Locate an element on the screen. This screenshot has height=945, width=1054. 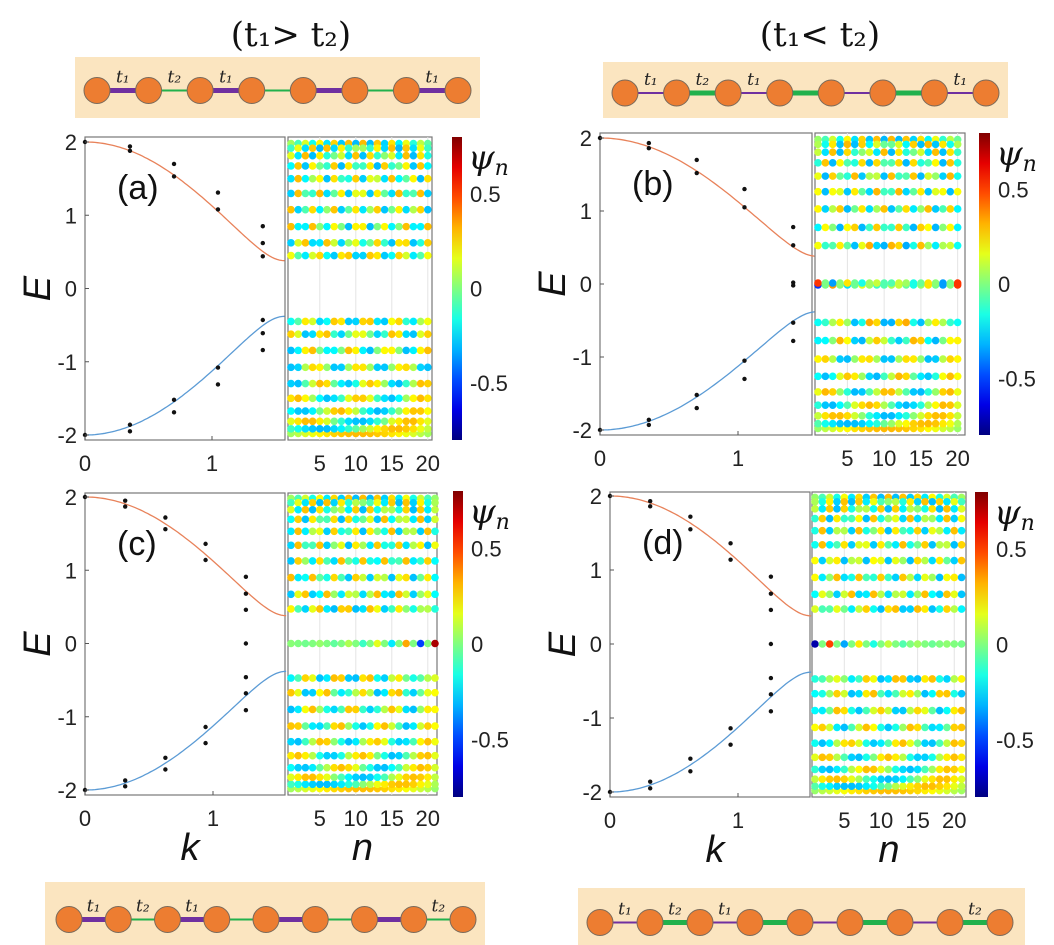
y-axis-label: E is located at coordinates (553, 284).